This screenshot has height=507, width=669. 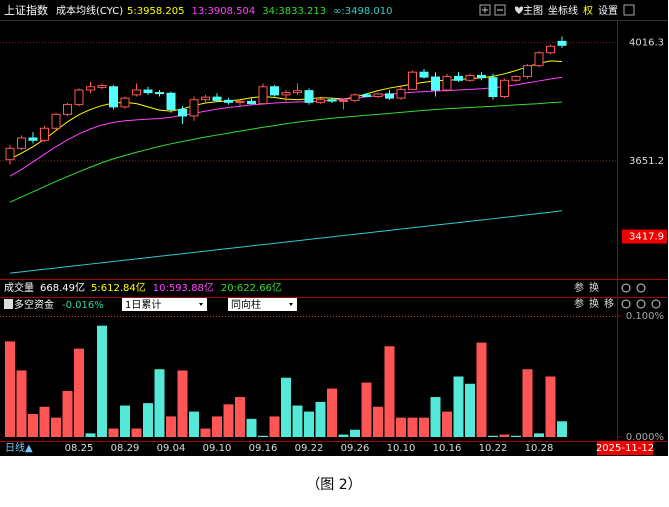 What do you see at coordinates (362, 11) in the screenshot?
I see `legend-entry: ∞:3498.010` at bounding box center [362, 11].